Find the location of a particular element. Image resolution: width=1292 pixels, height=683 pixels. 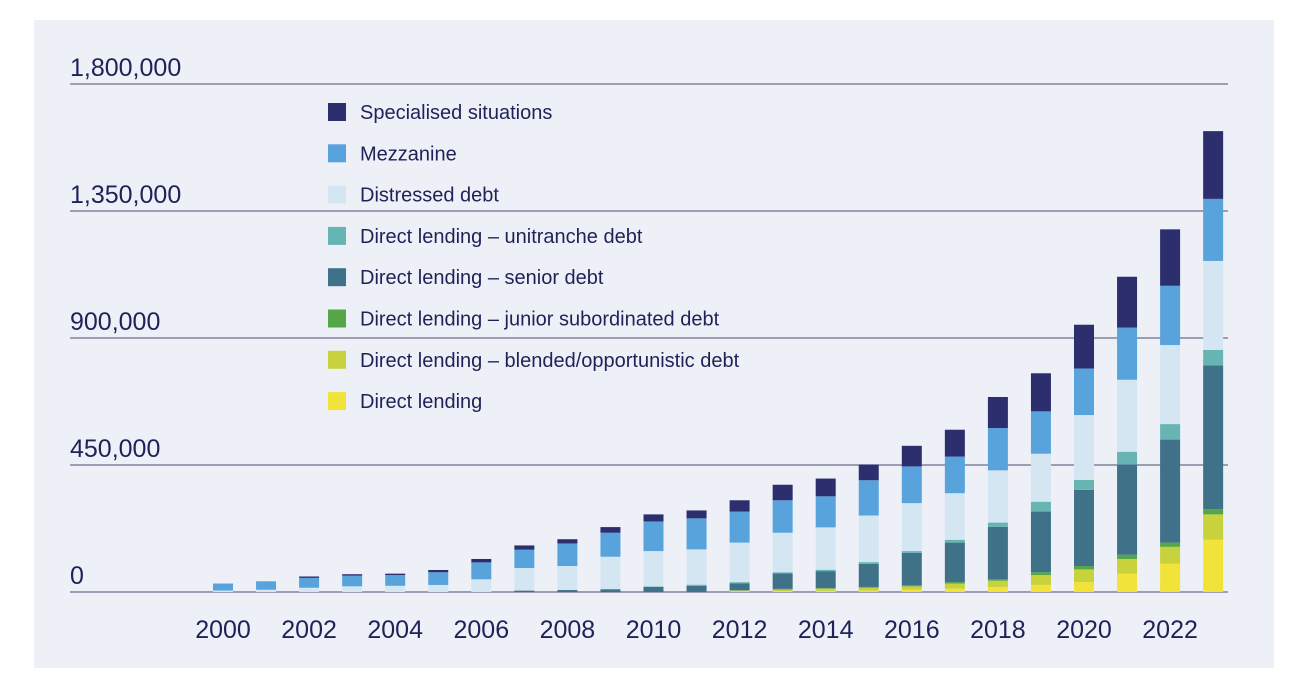

x-tick-label: 2006 is located at coordinates (481, 630).